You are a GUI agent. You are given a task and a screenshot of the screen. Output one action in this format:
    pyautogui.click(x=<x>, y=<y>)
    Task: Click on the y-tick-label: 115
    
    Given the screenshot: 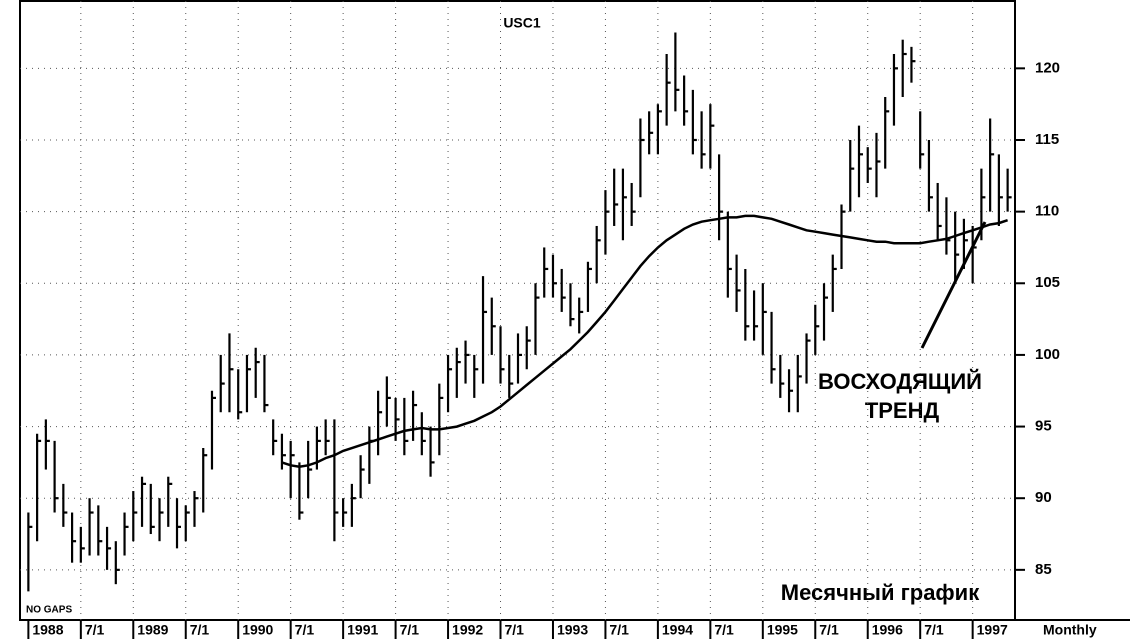 What is the action you would take?
    pyautogui.click(x=1047, y=139)
    